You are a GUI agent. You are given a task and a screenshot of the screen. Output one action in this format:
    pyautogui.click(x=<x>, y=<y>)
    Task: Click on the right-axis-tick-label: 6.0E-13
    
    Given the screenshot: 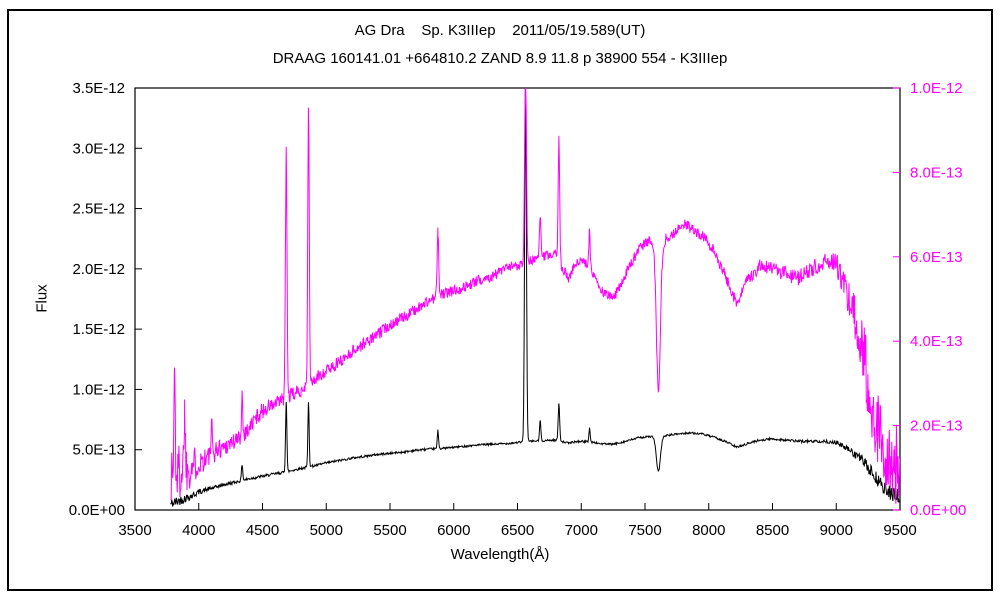 What is the action you would take?
    pyautogui.click(x=936, y=257)
    